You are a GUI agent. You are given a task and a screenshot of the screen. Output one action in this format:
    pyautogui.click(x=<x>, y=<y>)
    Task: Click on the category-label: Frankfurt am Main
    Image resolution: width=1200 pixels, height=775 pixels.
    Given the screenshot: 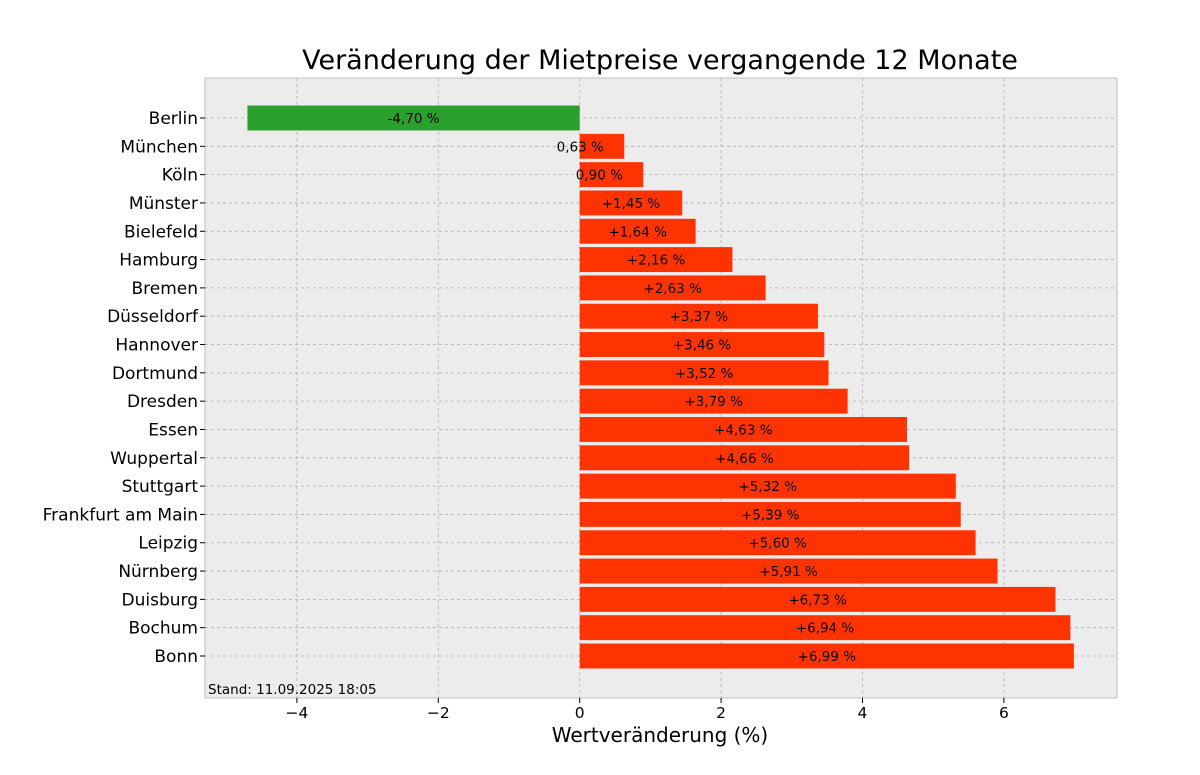 What is the action you would take?
    pyautogui.click(x=120, y=515)
    